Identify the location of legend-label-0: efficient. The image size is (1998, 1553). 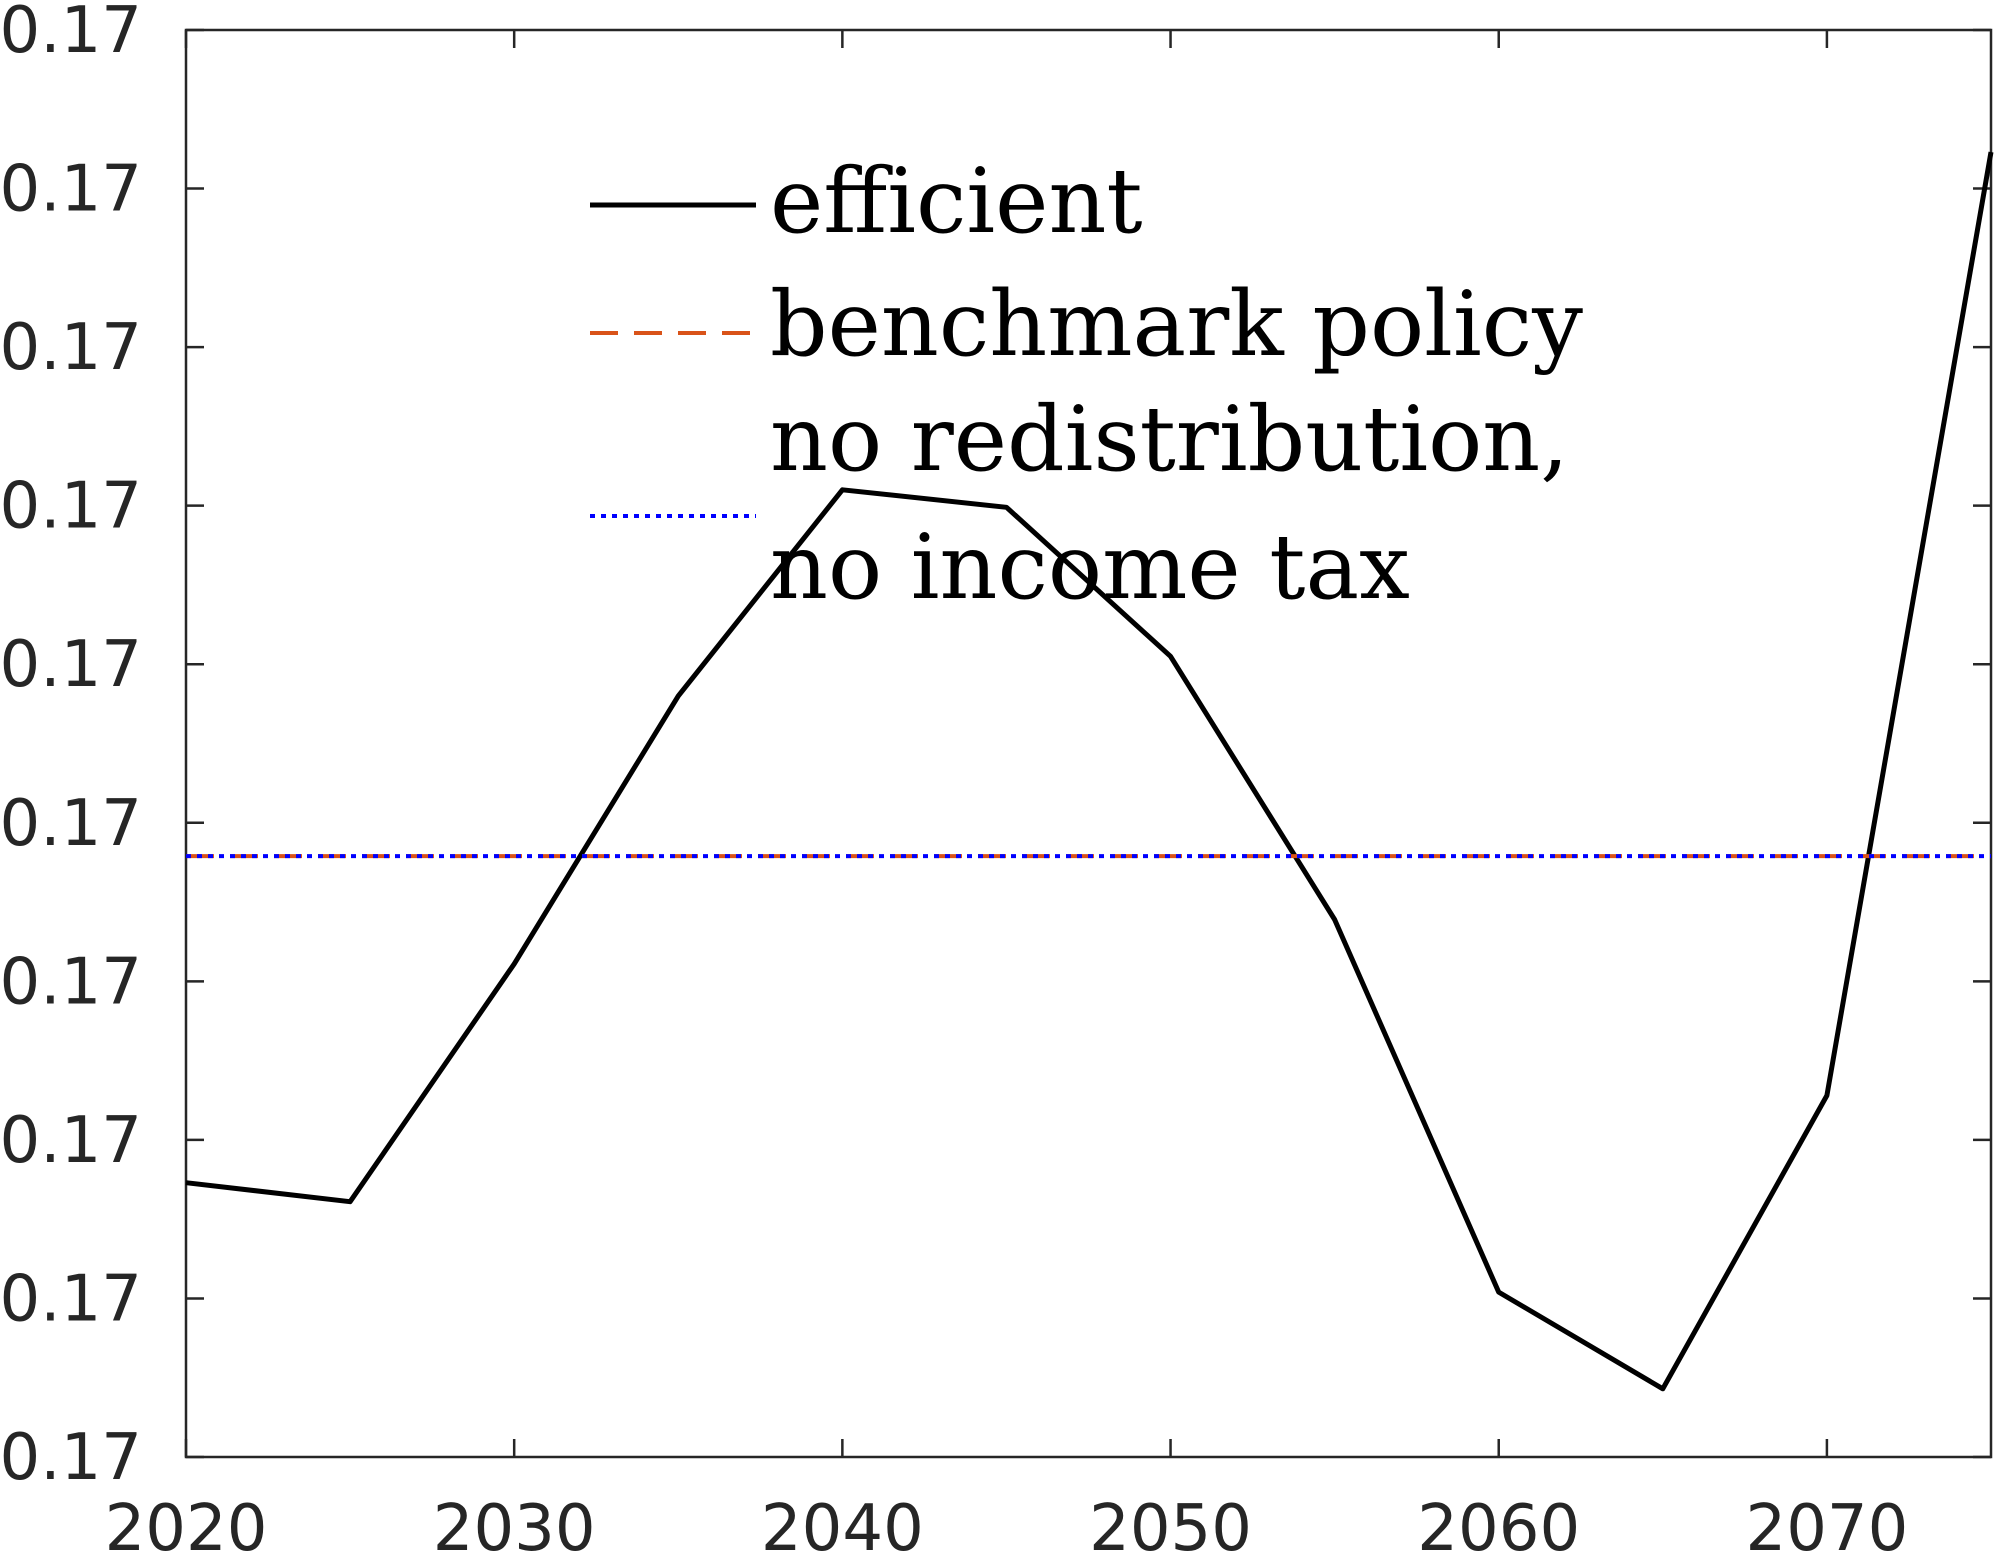
(956, 201).